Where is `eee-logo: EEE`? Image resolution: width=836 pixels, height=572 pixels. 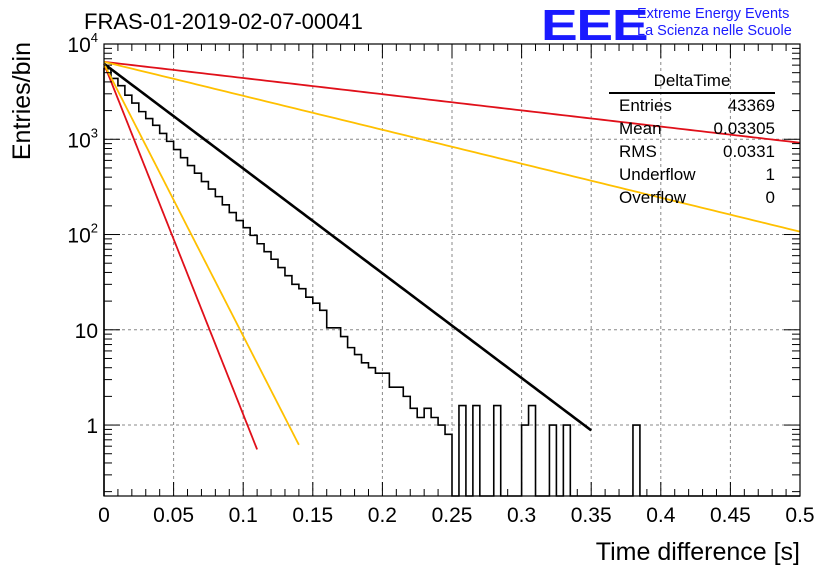
eee-logo: EEE is located at coordinates (595, 25).